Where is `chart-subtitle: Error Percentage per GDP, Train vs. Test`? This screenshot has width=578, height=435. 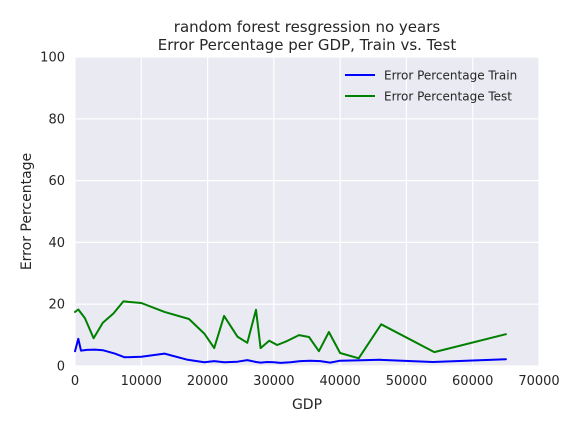 chart-subtitle: Error Percentage per GDP, Train vs. Test is located at coordinates (307, 45).